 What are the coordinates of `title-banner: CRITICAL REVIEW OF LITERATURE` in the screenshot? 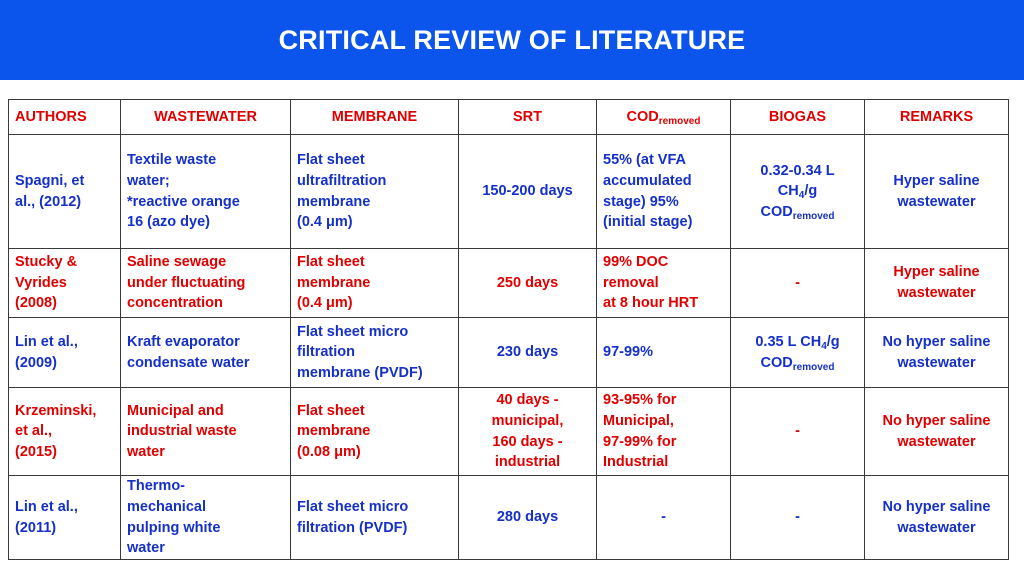 It's located at (512, 40).